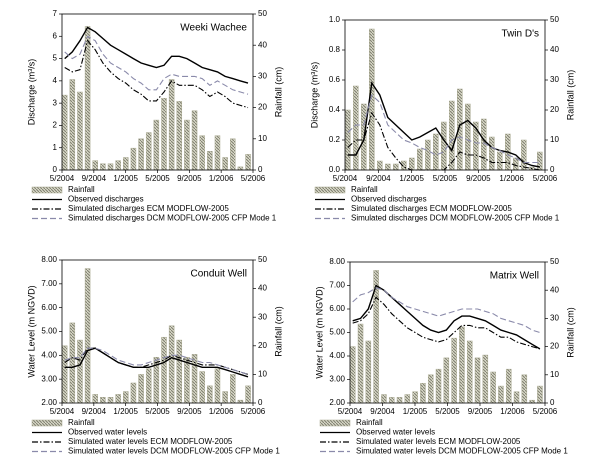 Image resolution: width=600 pixels, height=468 pixels. I want to click on y-tick-label: 2.00, so click(49, 402).